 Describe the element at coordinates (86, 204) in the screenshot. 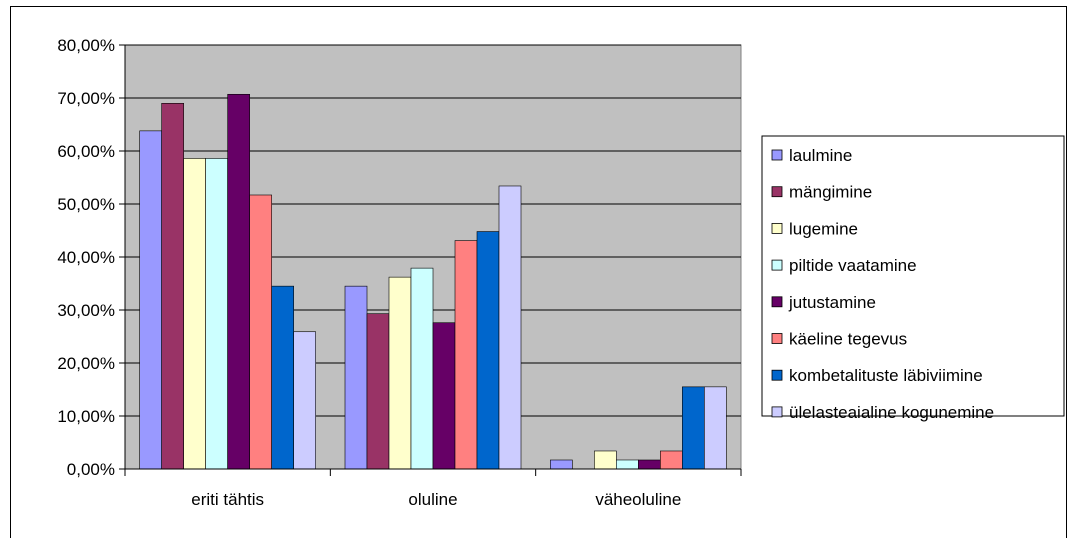

I see `y-tick-label: 50,00%` at that location.